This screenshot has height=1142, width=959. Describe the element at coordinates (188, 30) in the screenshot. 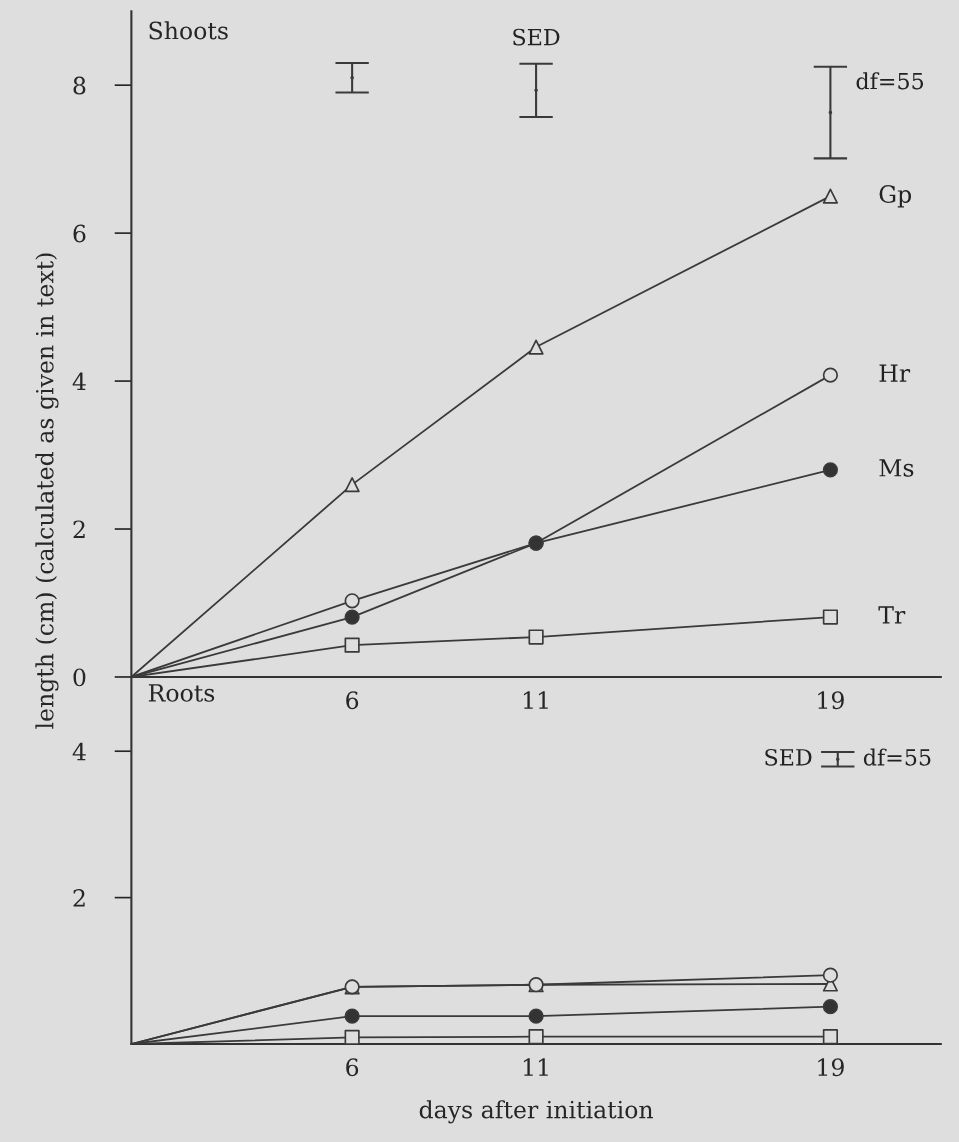

I see `chart-title: Shoots` at that location.